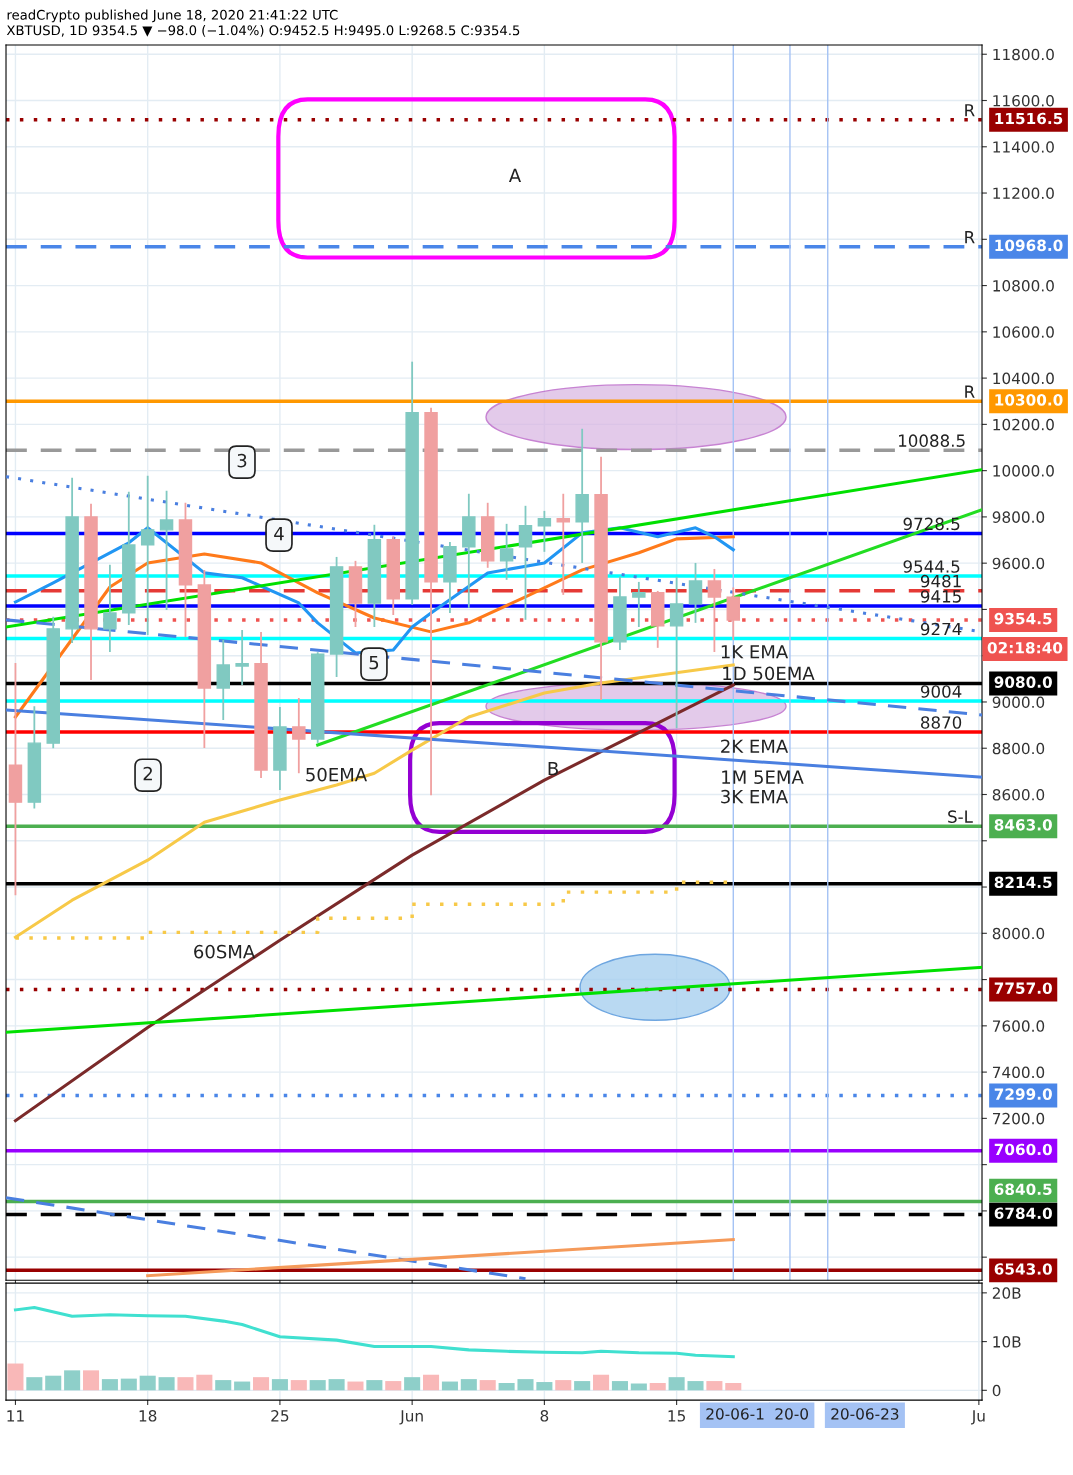  Describe the element at coordinates (755, 652) in the screenshot. I see `annotation: 1K EMA` at that location.